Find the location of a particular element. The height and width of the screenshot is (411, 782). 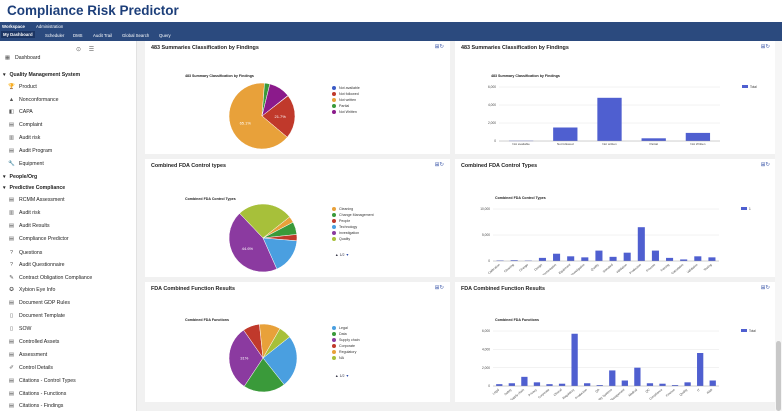

legend-item: Not followed is located at coordinates (346, 94).